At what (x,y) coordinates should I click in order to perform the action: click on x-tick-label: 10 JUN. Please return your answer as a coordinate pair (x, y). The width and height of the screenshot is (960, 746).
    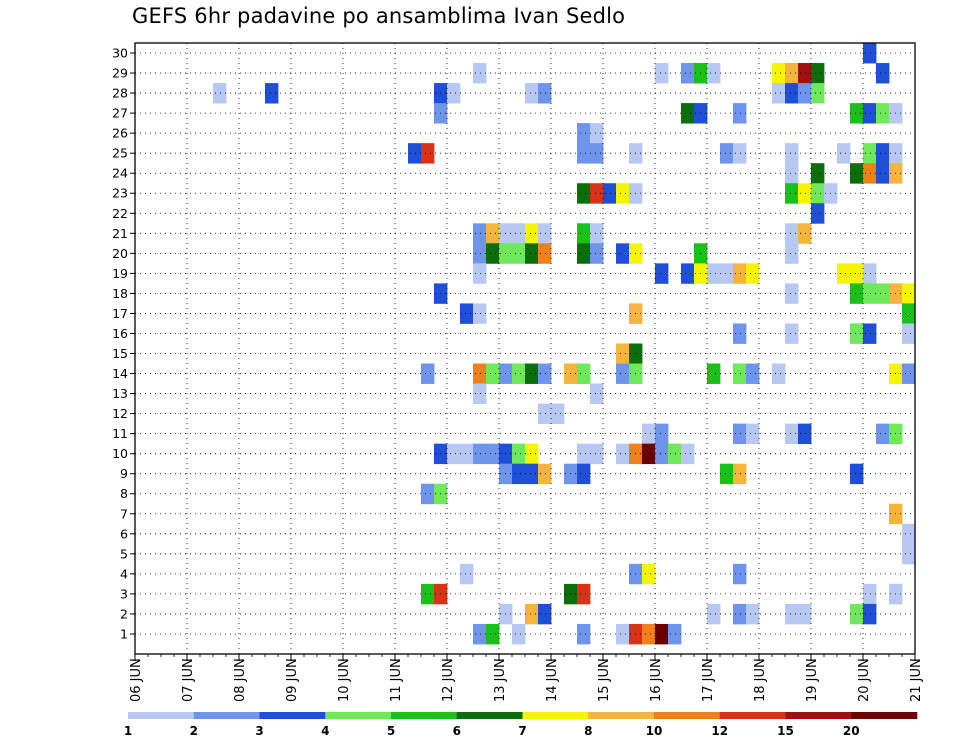
    Looking at the image, I should click on (344, 680).